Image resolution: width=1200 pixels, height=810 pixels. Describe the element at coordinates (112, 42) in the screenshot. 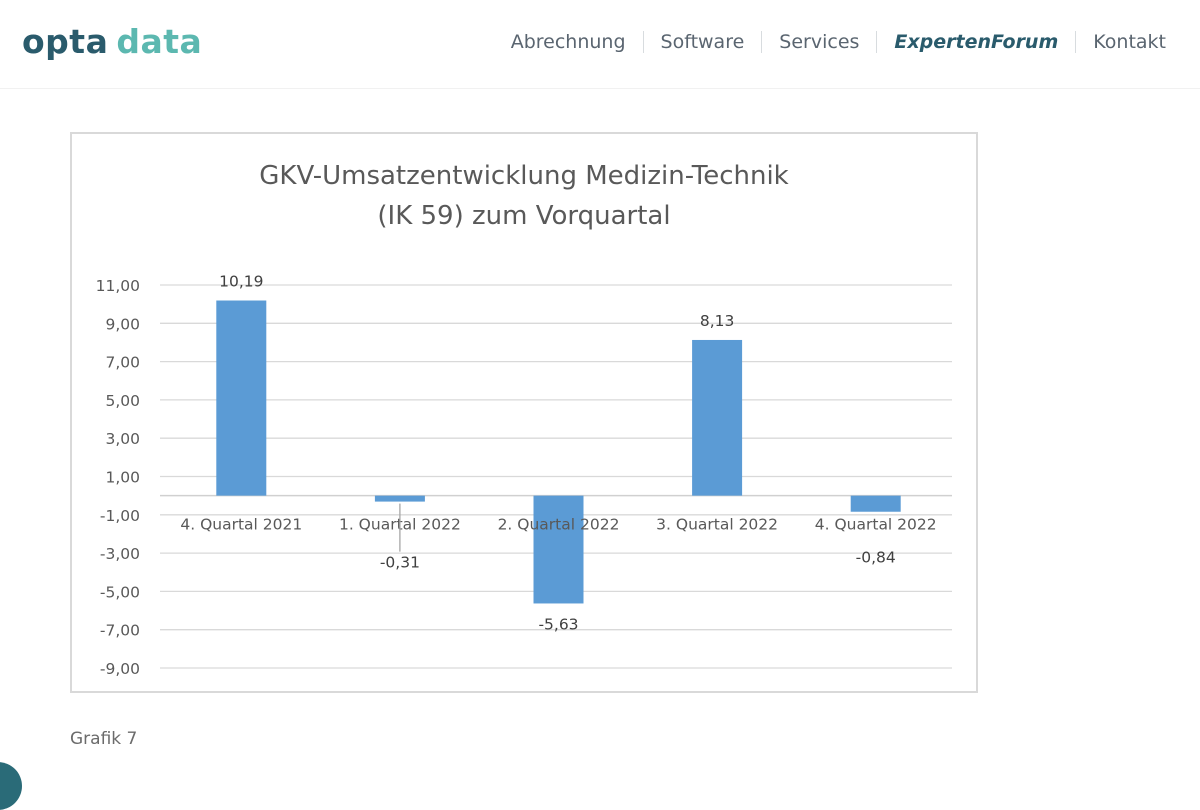

I see `logo: opta data` at that location.